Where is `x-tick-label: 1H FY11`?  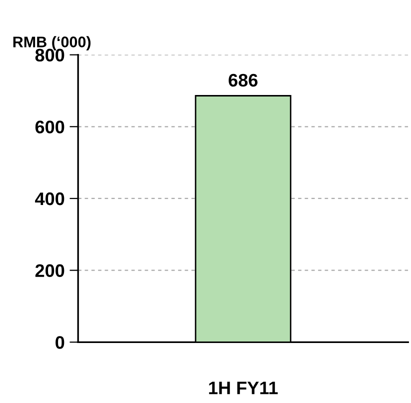
x-tick-label: 1H FY11 is located at coordinates (243, 388).